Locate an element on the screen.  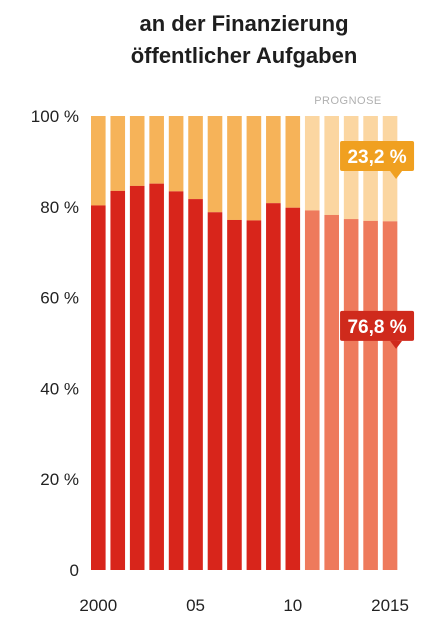
bar-top-2010 is located at coordinates (293, 162).